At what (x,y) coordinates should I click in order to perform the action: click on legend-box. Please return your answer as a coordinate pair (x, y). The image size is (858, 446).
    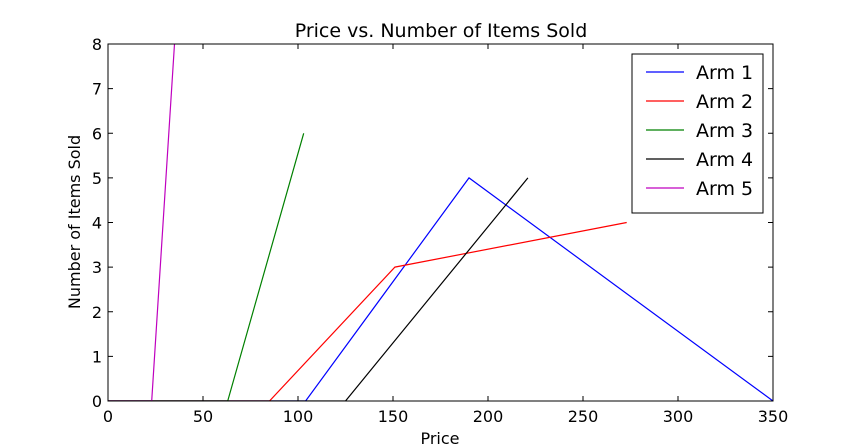
    Looking at the image, I should click on (697, 133).